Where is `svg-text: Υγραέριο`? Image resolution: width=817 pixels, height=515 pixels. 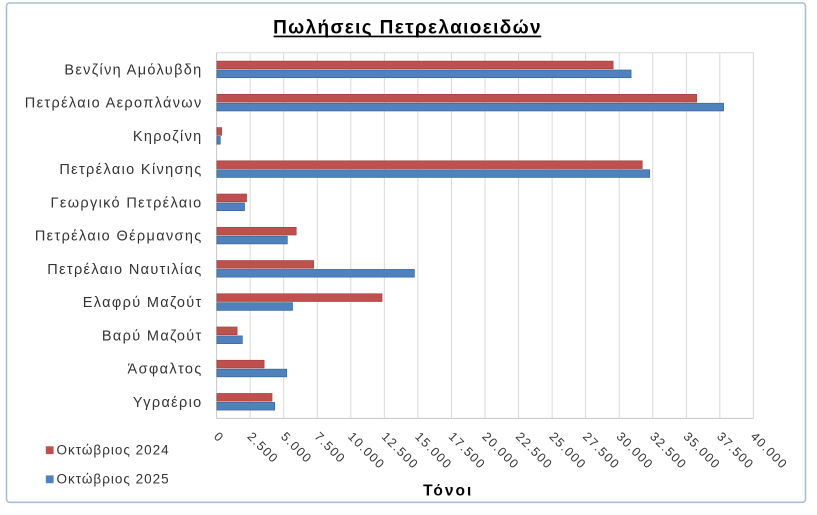 svg-text: Υγραέριο is located at coordinates (168, 403).